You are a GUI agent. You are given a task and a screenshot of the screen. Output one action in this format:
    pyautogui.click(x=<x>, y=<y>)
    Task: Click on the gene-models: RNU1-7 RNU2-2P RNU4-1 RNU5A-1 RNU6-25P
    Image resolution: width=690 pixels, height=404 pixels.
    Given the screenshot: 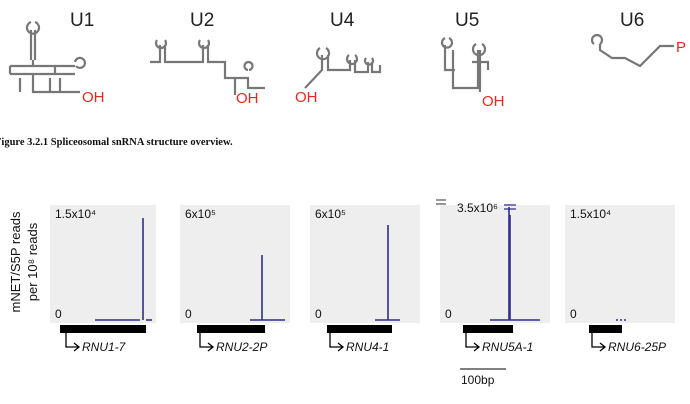 What is the action you would take?
    pyautogui.click(x=363, y=339)
    